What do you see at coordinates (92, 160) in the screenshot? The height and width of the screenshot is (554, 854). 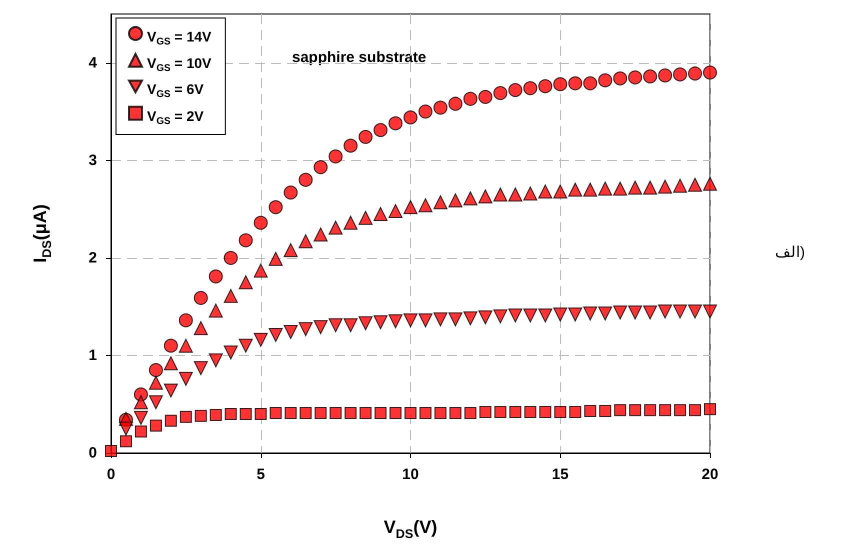 I see `y-tick-label: 3` at bounding box center [92, 160].